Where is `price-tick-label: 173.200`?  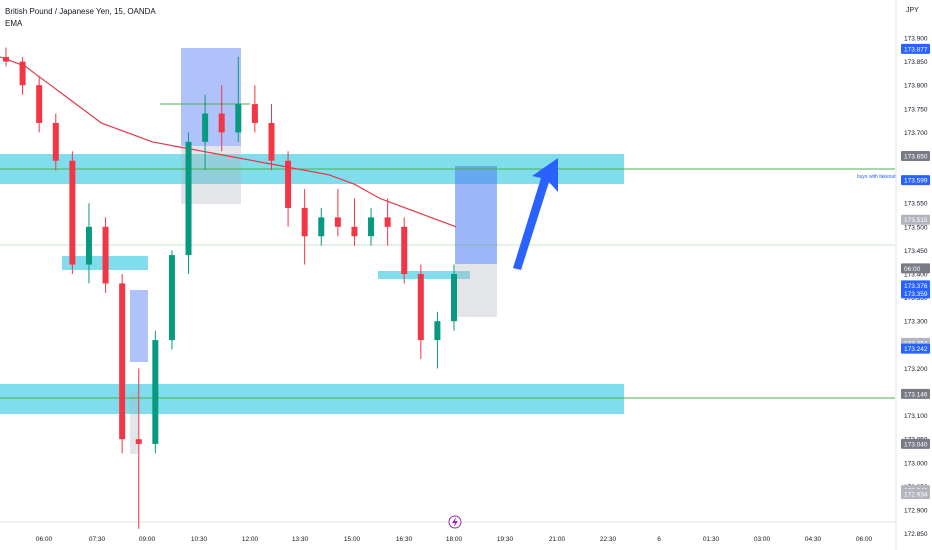 price-tick-label: 173.200 is located at coordinates (916, 369).